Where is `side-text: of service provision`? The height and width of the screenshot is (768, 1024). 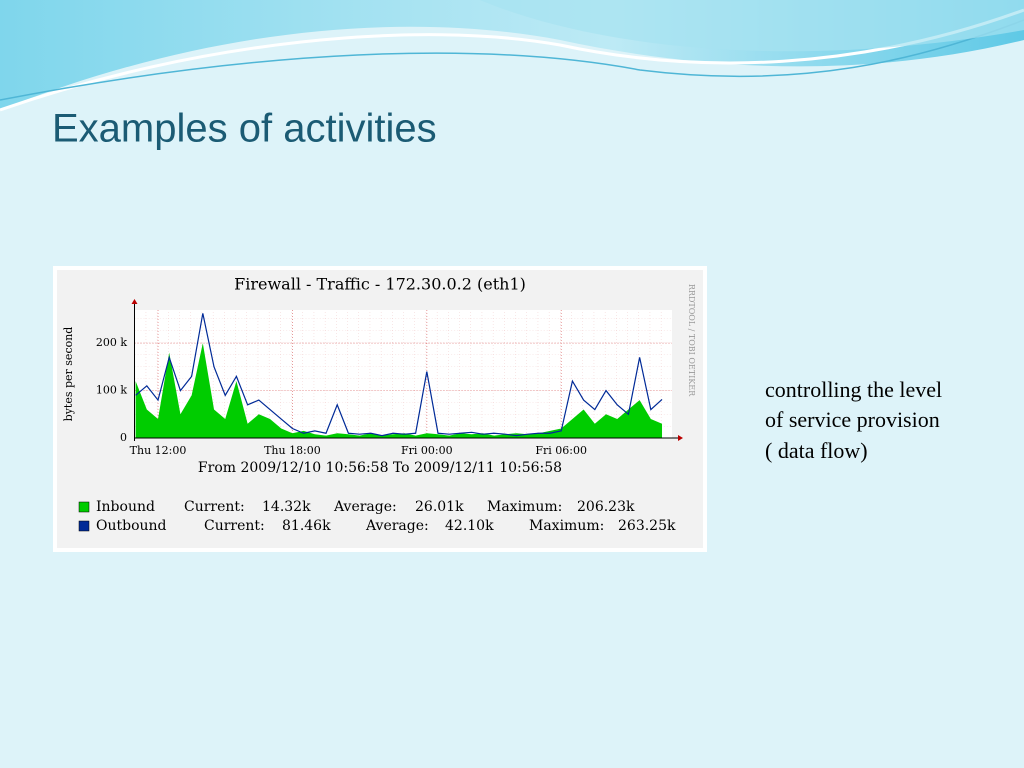 side-text: of service provision is located at coordinates (852, 419).